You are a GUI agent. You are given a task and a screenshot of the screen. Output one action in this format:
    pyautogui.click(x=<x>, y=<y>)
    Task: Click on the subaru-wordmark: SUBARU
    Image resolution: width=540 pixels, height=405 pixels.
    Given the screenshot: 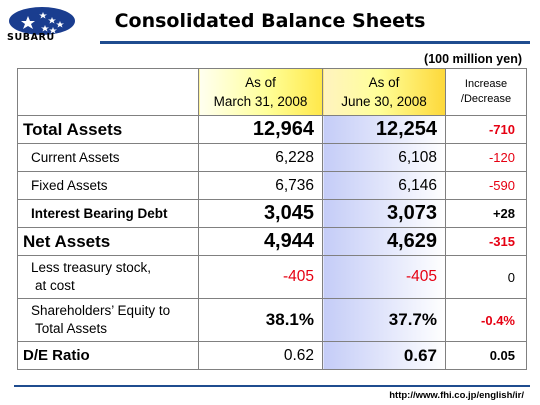 What is the action you would take?
    pyautogui.click(x=31, y=37)
    